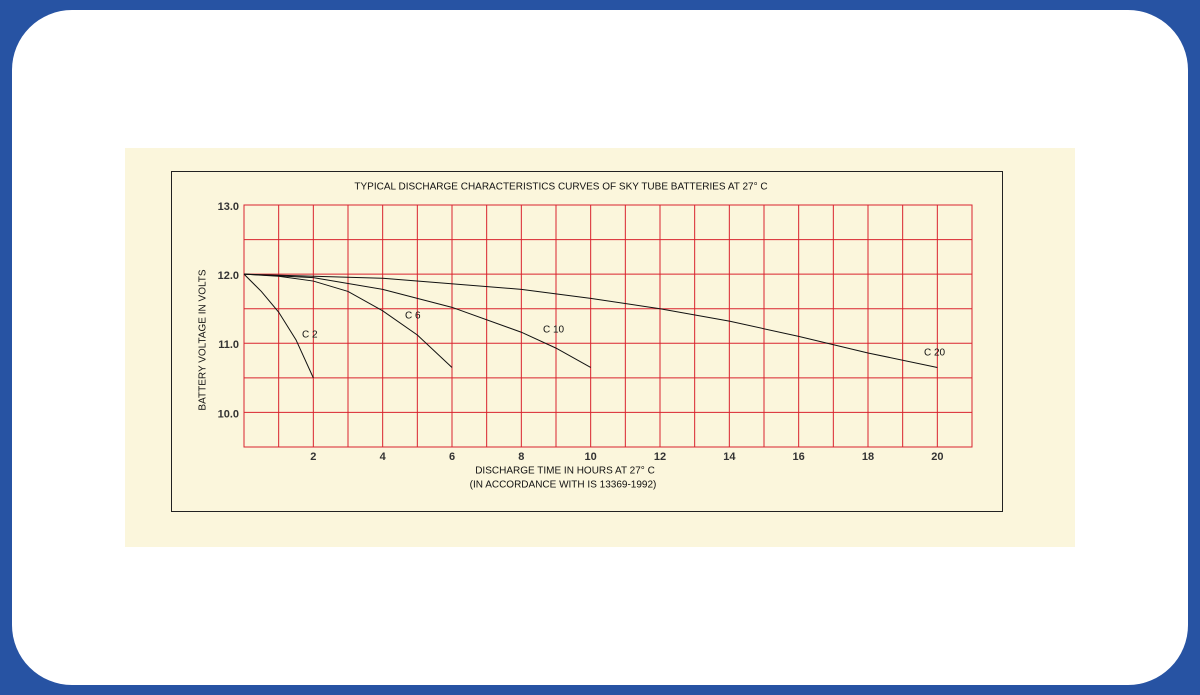  What do you see at coordinates (228, 276) in the screenshot?
I see `y-tick-label: 12.0` at bounding box center [228, 276].